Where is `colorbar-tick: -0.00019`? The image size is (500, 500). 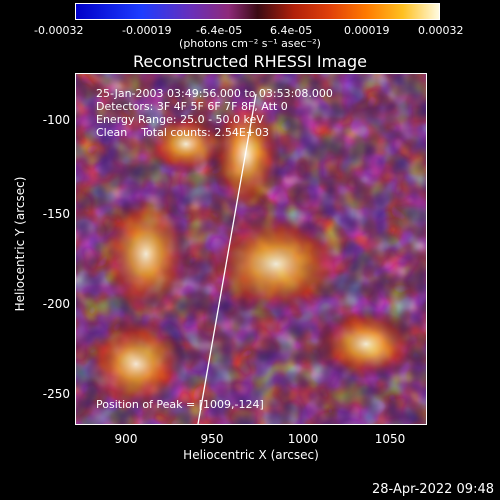 colorbar-tick: -0.00019 is located at coordinates (147, 30).